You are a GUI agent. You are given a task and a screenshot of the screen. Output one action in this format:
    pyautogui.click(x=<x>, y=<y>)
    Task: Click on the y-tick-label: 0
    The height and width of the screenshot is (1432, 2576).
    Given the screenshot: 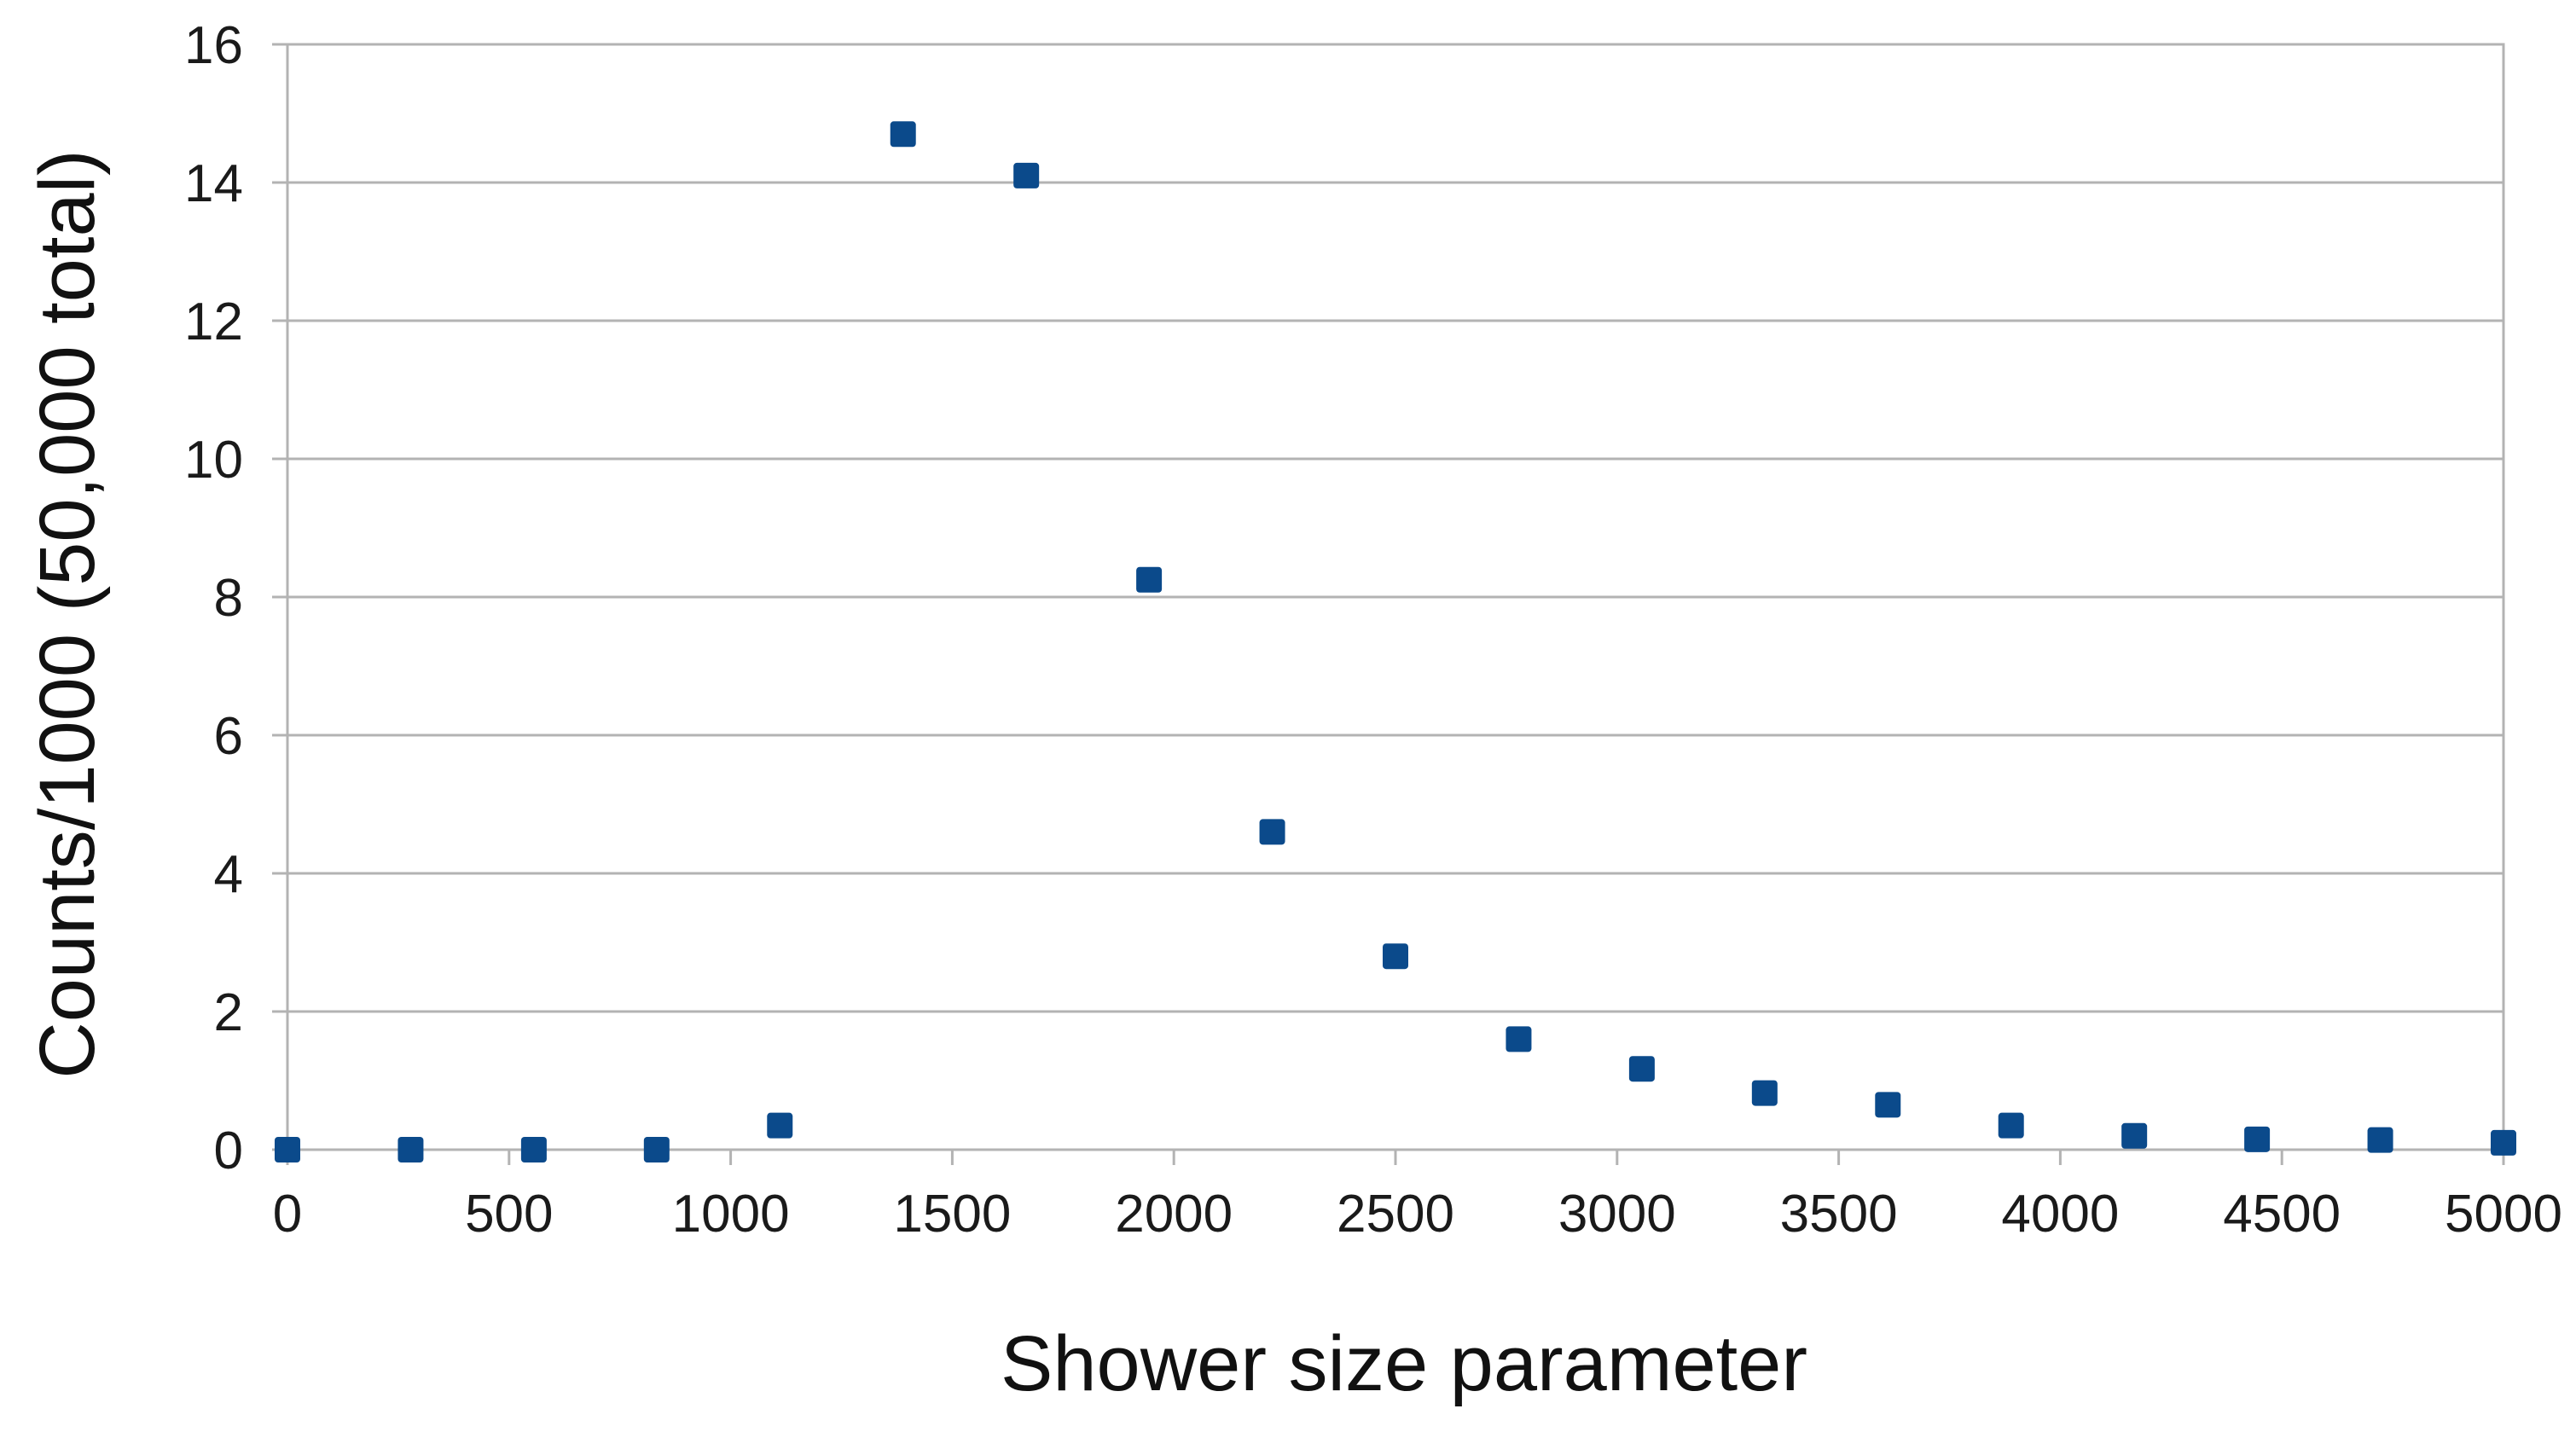 What is the action you would take?
    pyautogui.click(x=228, y=1151)
    